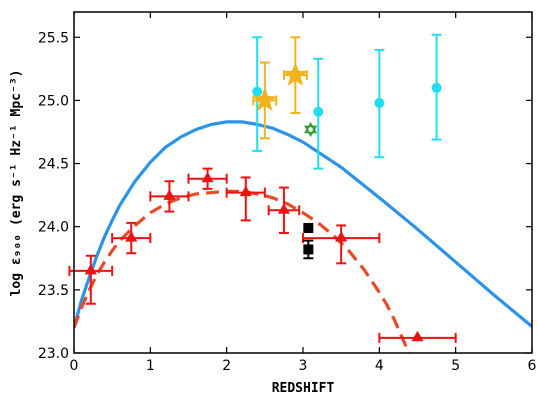  Describe the element at coordinates (53, 354) in the screenshot. I see `y-tick-label: 23.0` at that location.